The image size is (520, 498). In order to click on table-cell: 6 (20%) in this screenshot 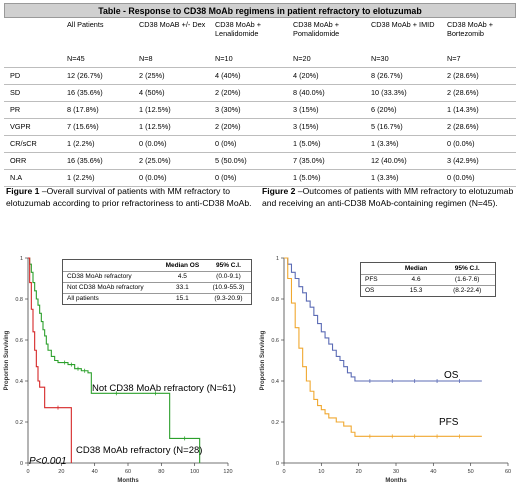, I will do `click(406, 110)`.